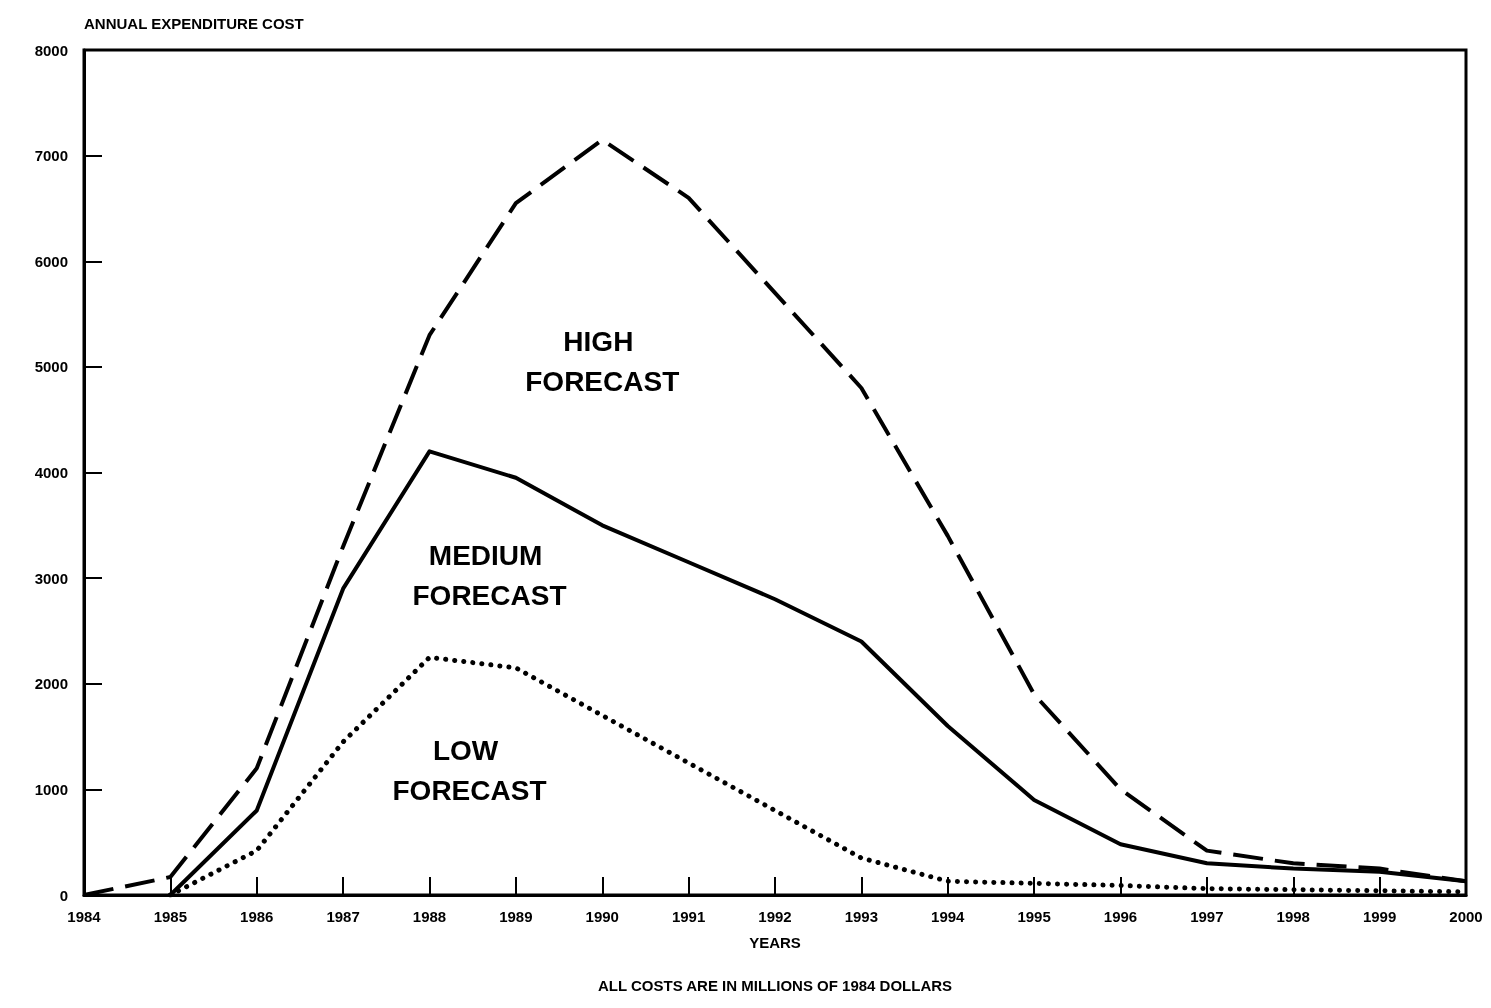 The image size is (1491, 1008). I want to click on x-axis-title: YEARS, so click(775, 942).